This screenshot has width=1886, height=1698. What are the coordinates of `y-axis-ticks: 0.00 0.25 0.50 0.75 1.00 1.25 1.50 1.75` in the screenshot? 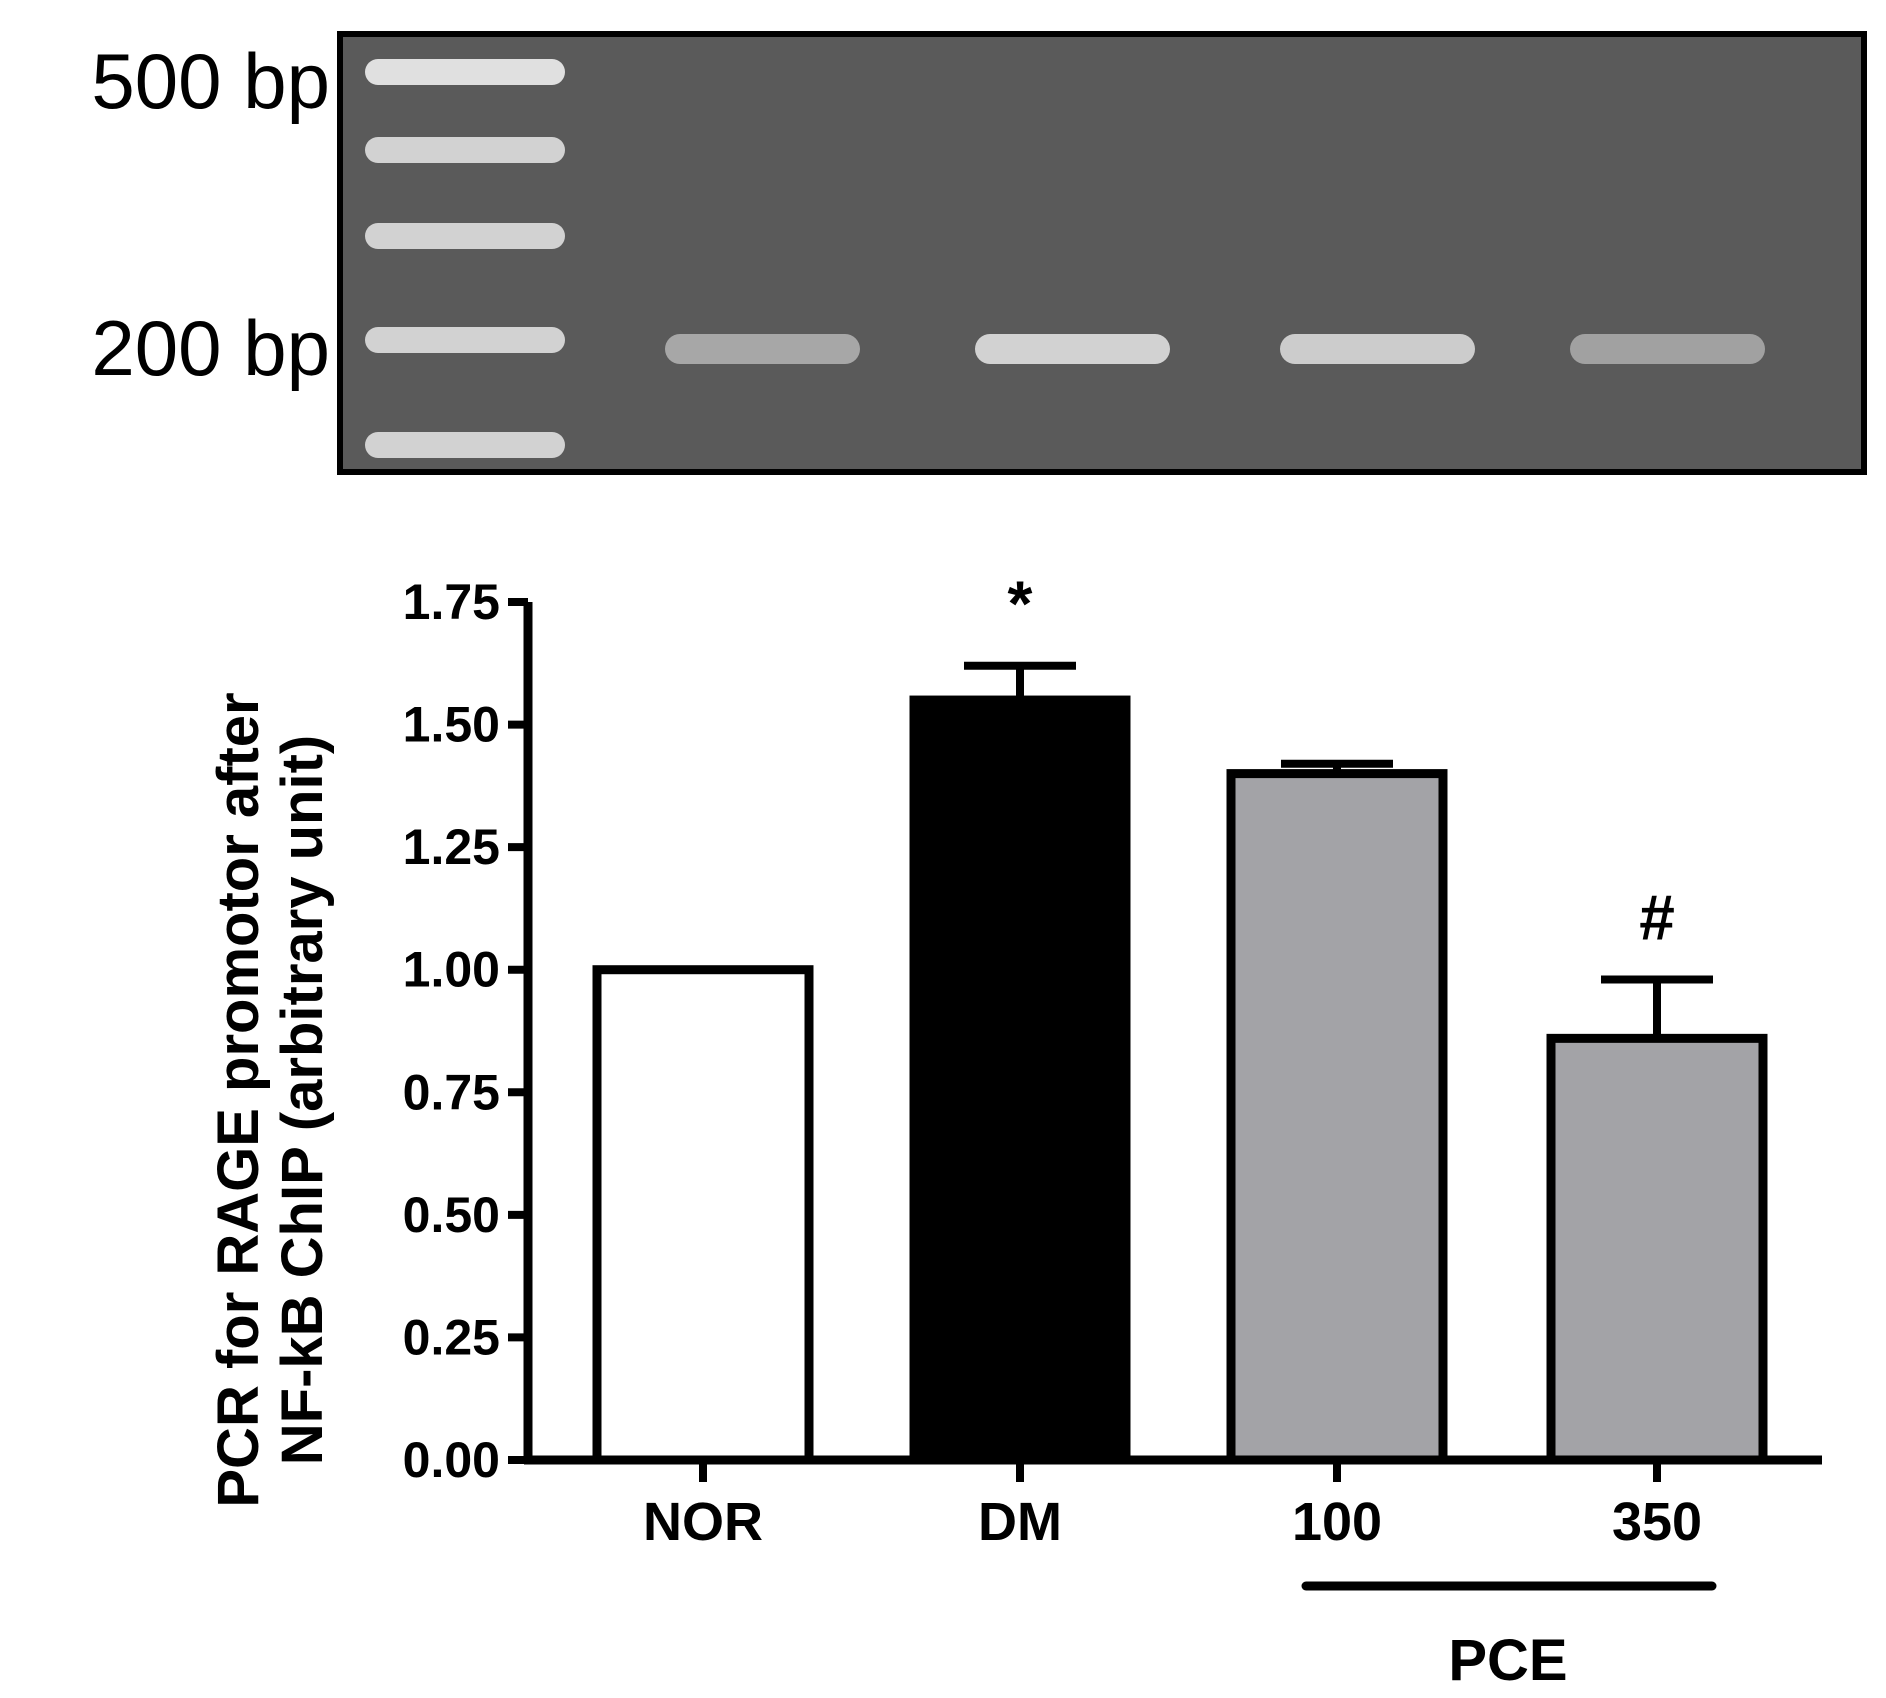 It's located at (465, 1031).